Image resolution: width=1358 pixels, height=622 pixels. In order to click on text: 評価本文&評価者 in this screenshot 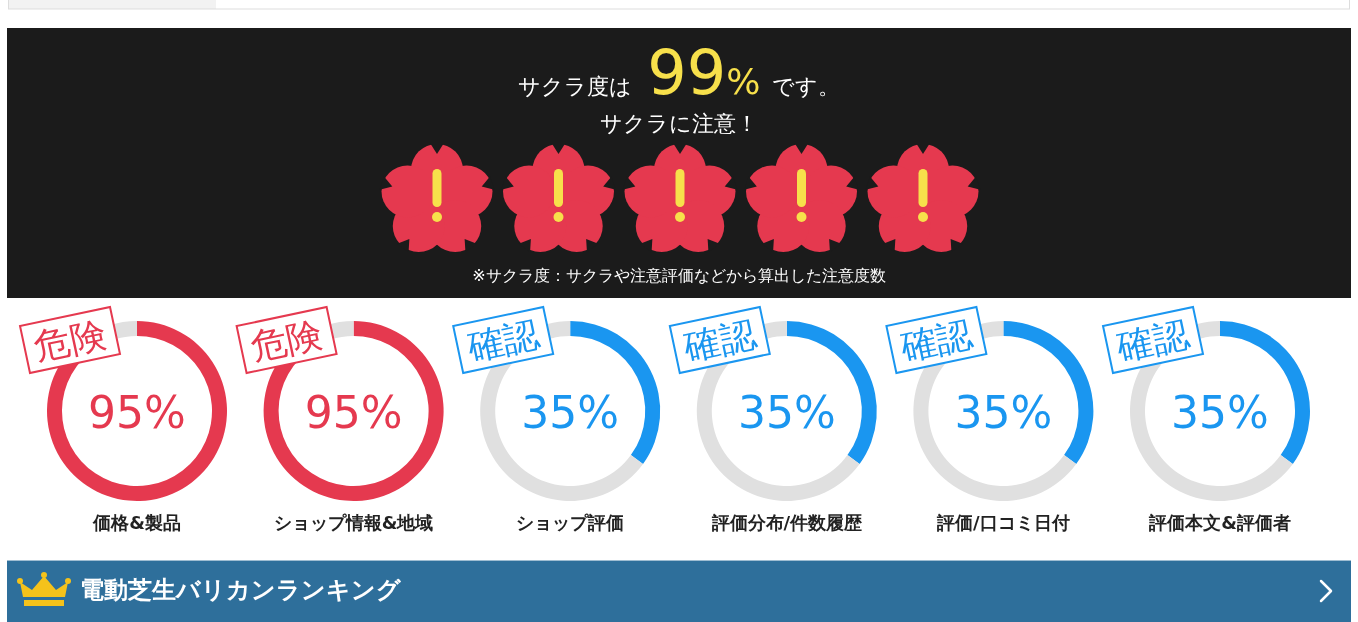, I will do `click(1219, 522)`.